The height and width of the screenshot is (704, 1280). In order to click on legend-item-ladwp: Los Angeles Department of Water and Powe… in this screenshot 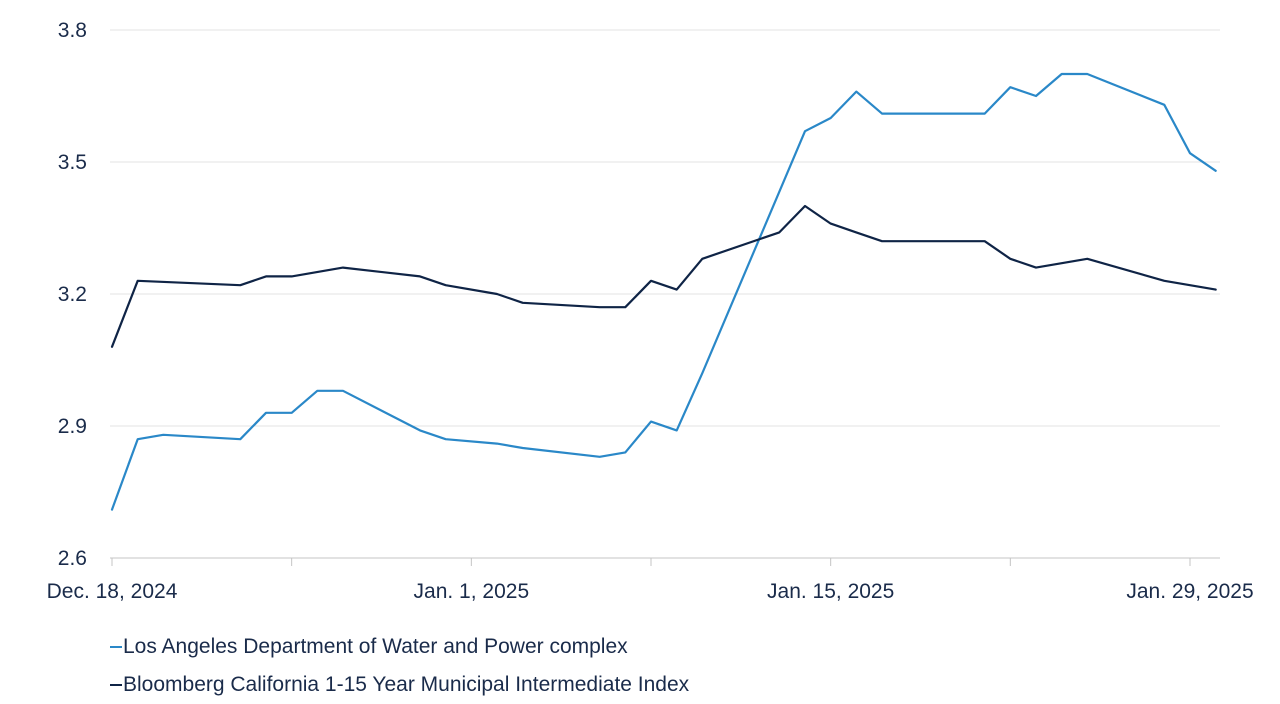, I will do `click(399, 647)`.